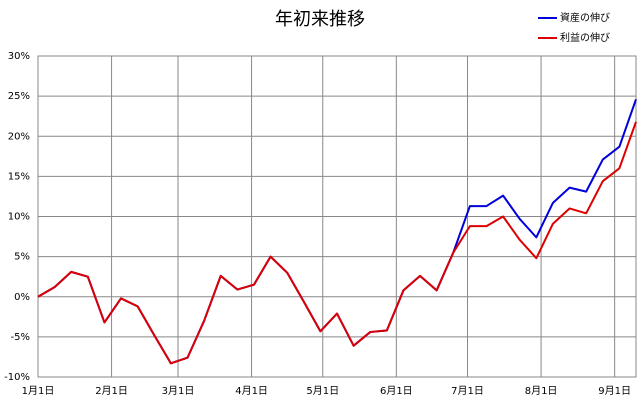 Image resolution: width=640 pixels, height=413 pixels. What do you see at coordinates (17, 377) in the screenshot?
I see `y-tick-label: -10%` at bounding box center [17, 377].